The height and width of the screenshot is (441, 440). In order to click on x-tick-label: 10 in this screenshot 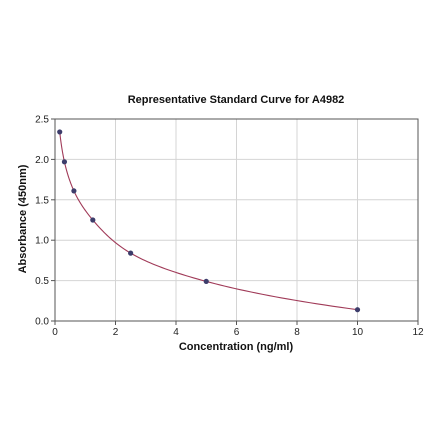, I will do `click(358, 332)`.